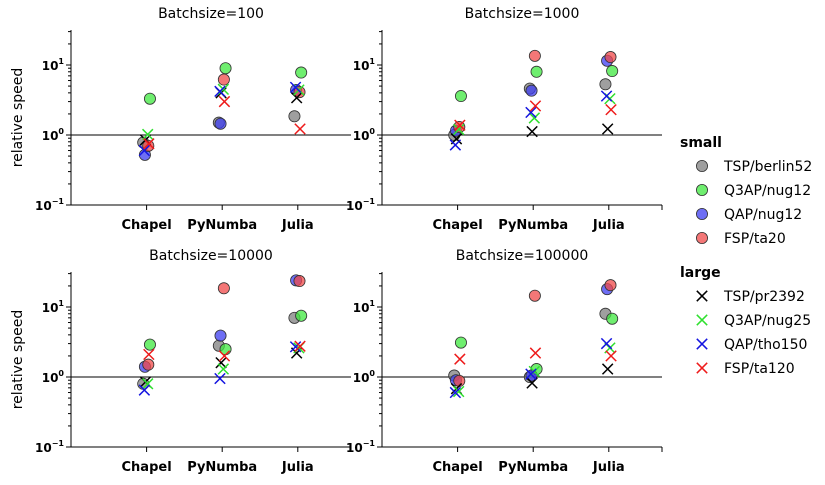  I want to click on panel-title: Batchsize=10000, so click(211, 256).